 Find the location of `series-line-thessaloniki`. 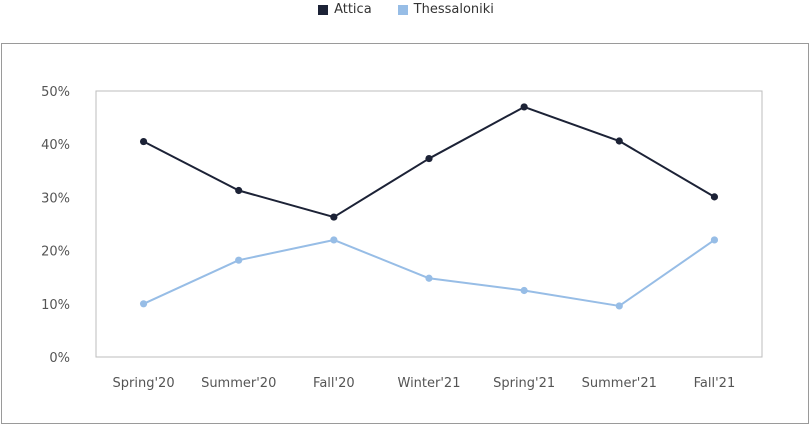

series-line-thessaloniki is located at coordinates (429, 272).